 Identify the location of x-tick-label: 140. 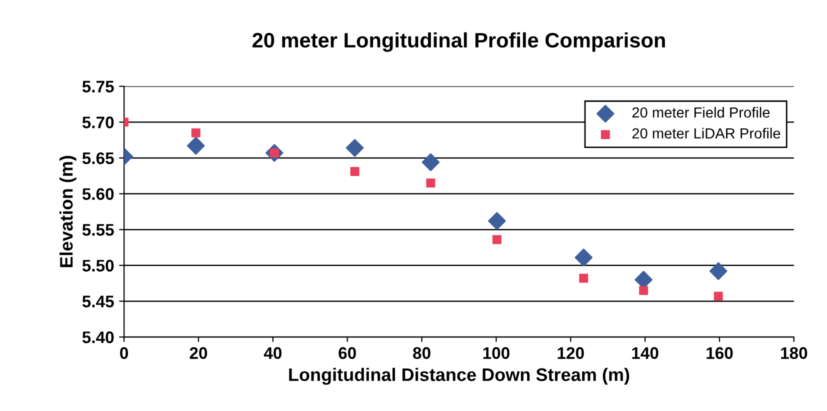
(645, 353).